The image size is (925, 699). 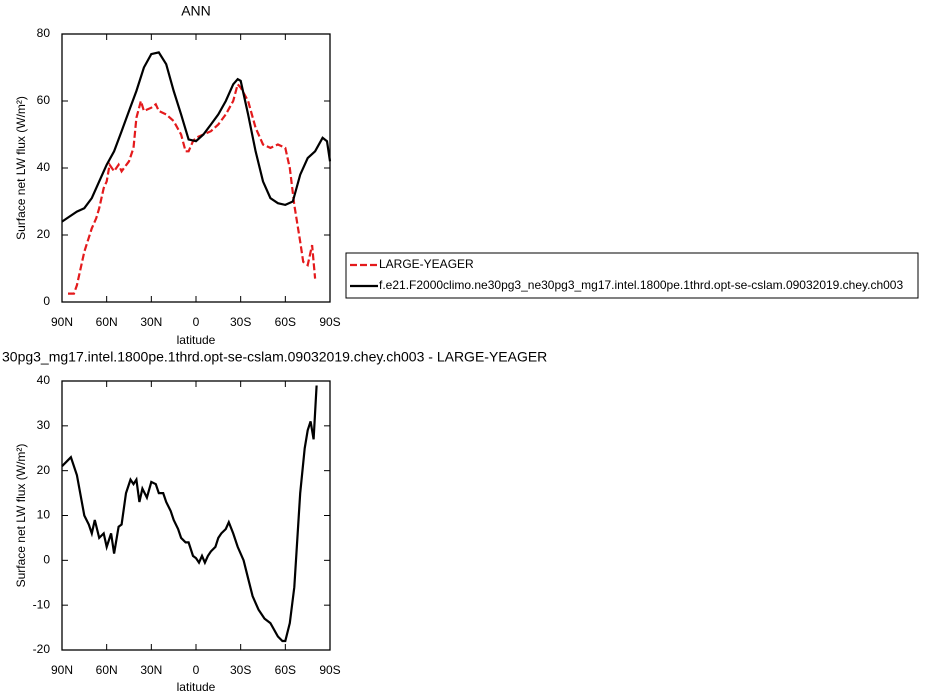 I want to click on y-tick-label: 10, so click(x=44, y=515).